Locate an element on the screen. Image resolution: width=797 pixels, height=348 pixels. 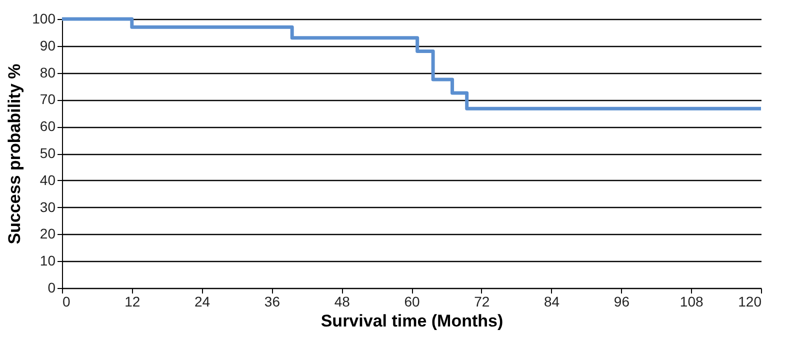
x-tick-label: 96 is located at coordinates (622, 302).